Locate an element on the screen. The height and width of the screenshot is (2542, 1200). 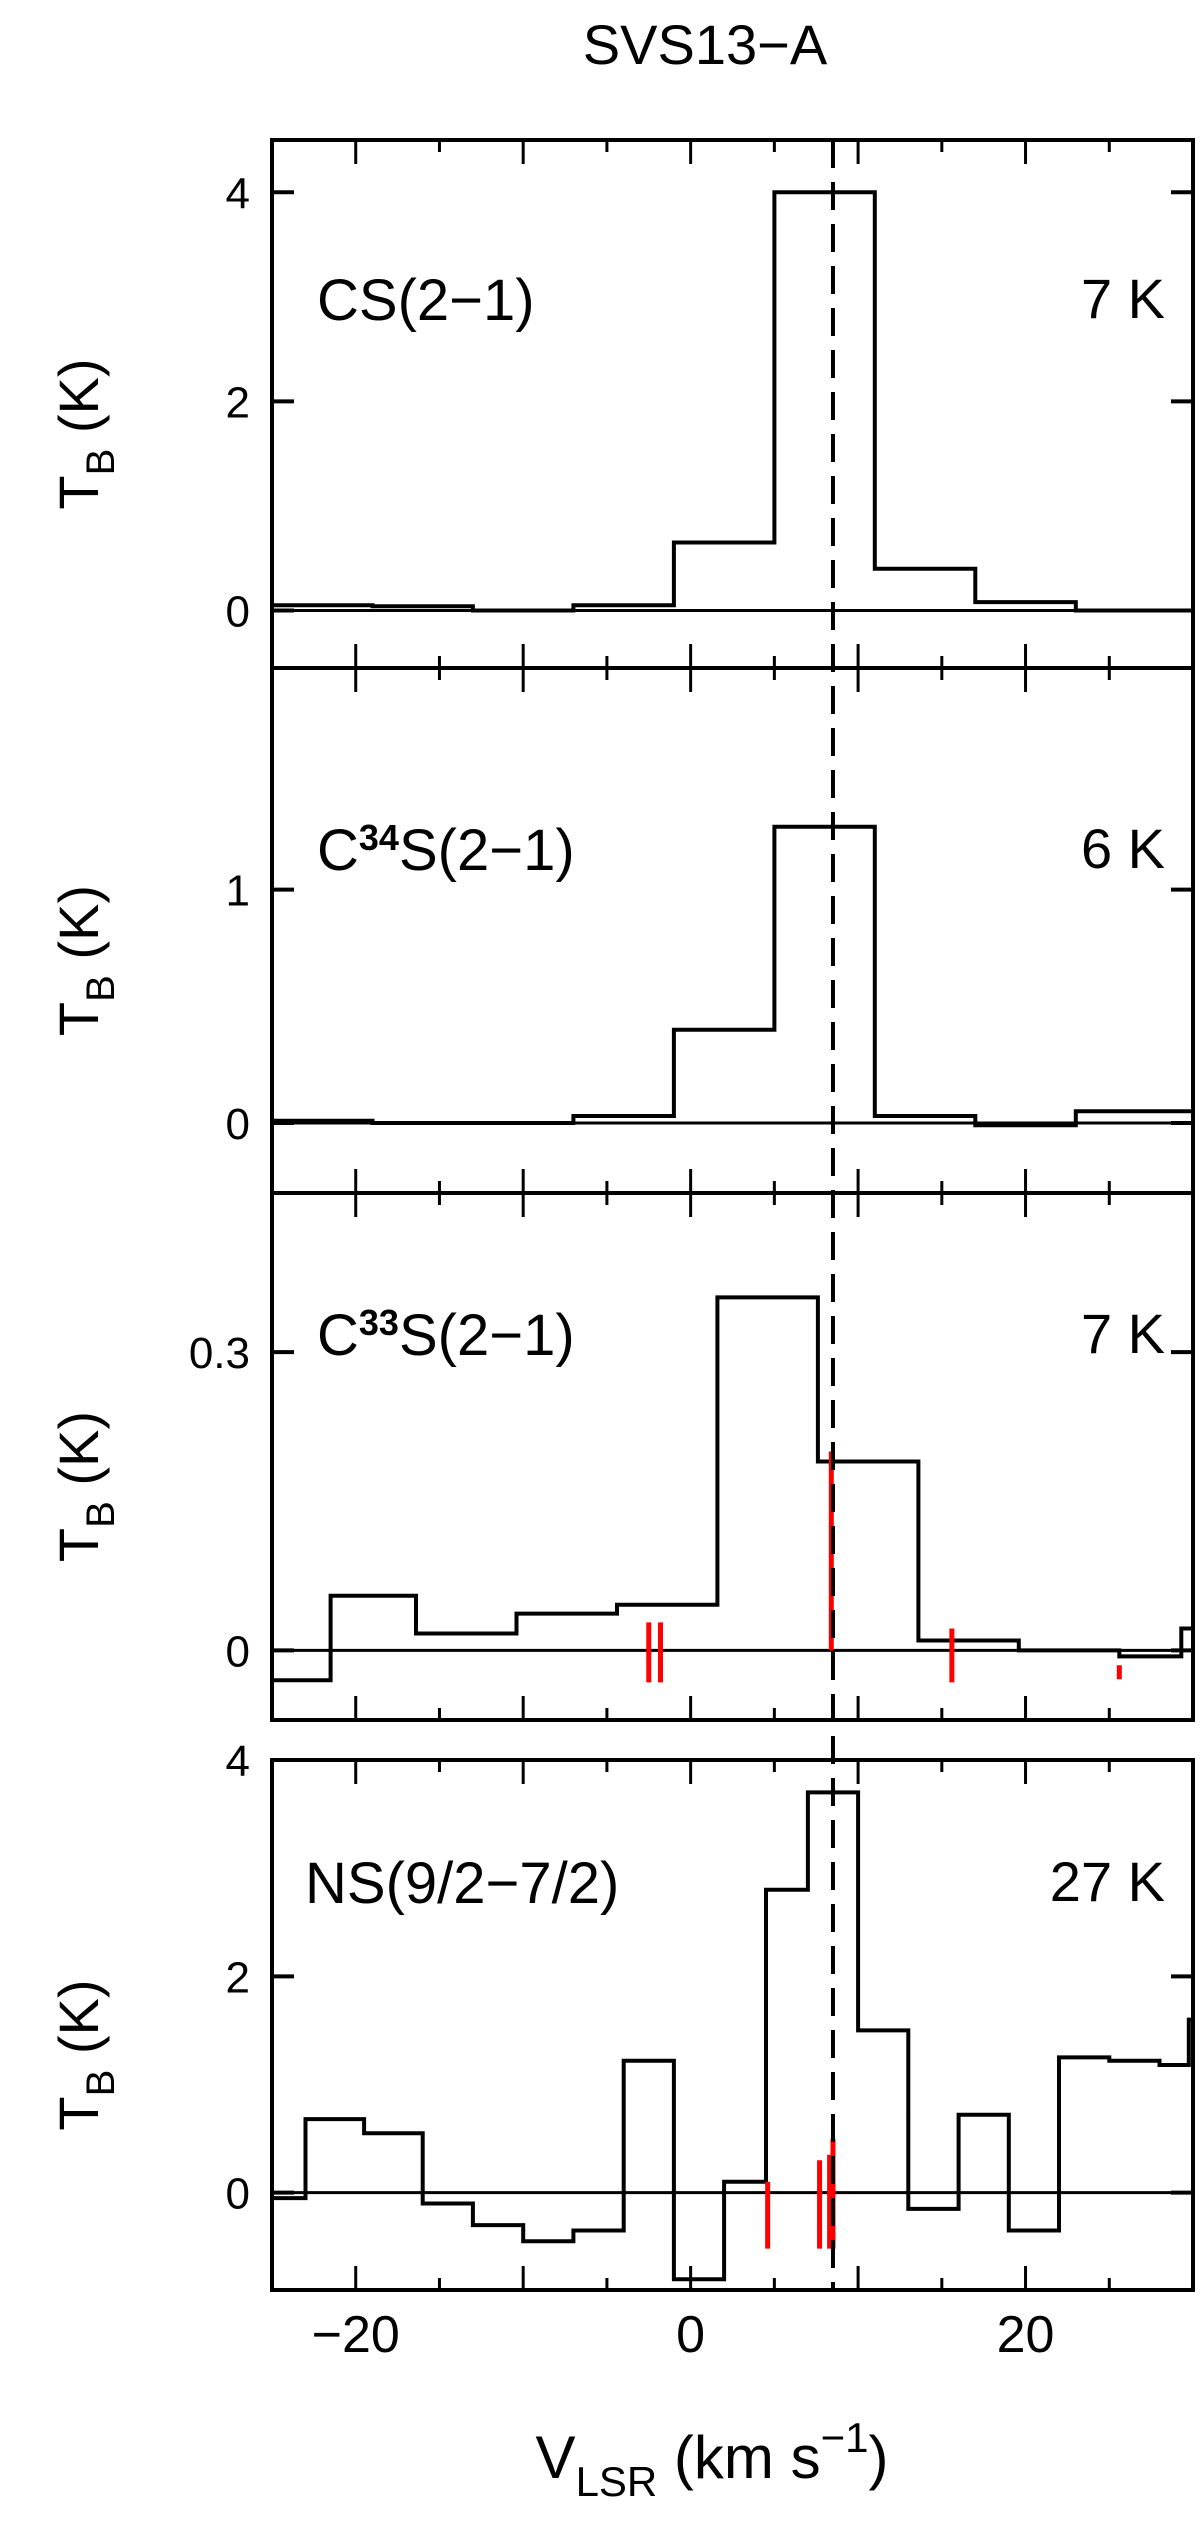
x-axis-label-part: (km s is located at coordinates (738, 2457).